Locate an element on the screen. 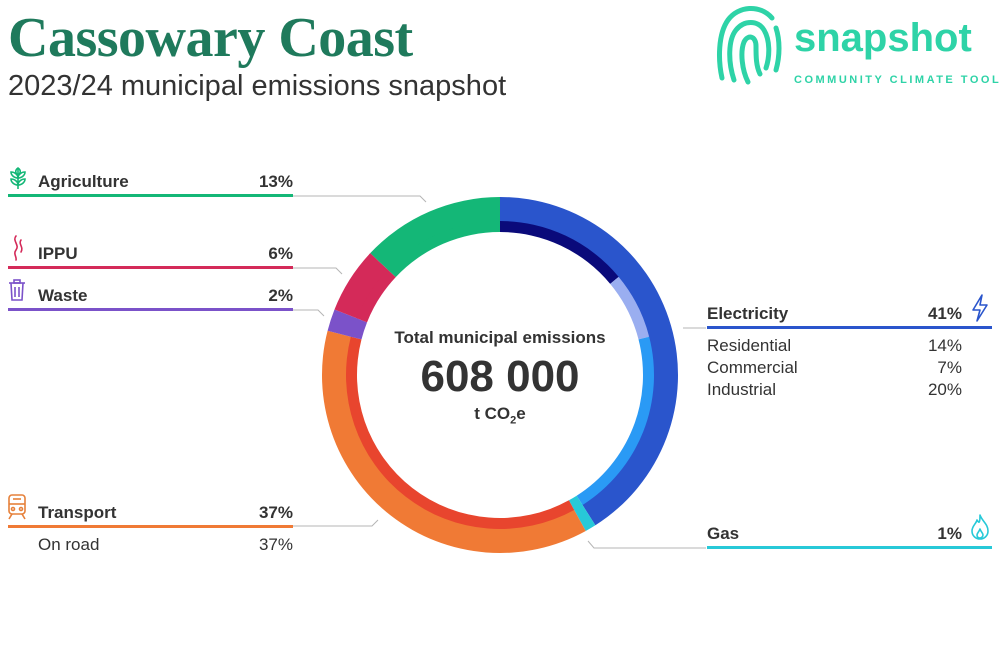  legend-transport-sub-value: 37% is located at coordinates (275, 544).